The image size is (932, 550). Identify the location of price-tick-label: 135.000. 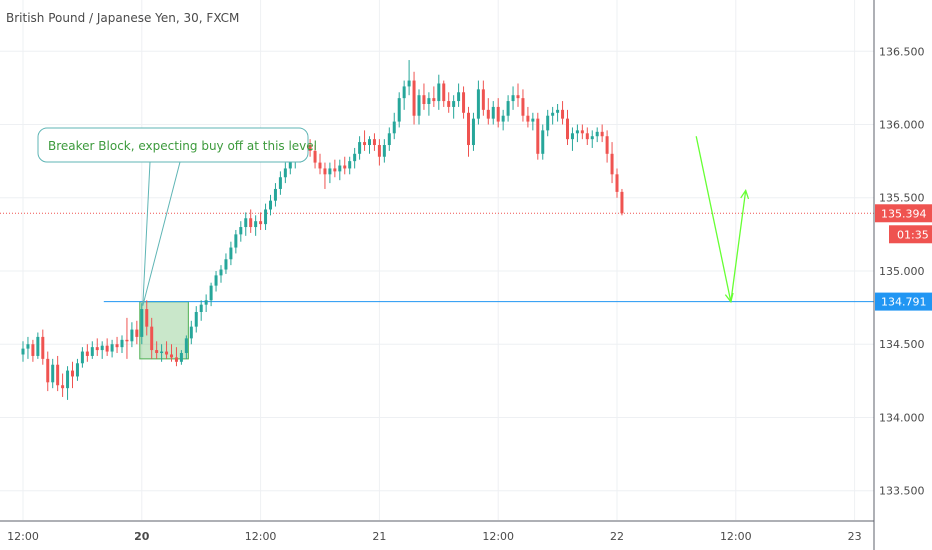
(902, 271).